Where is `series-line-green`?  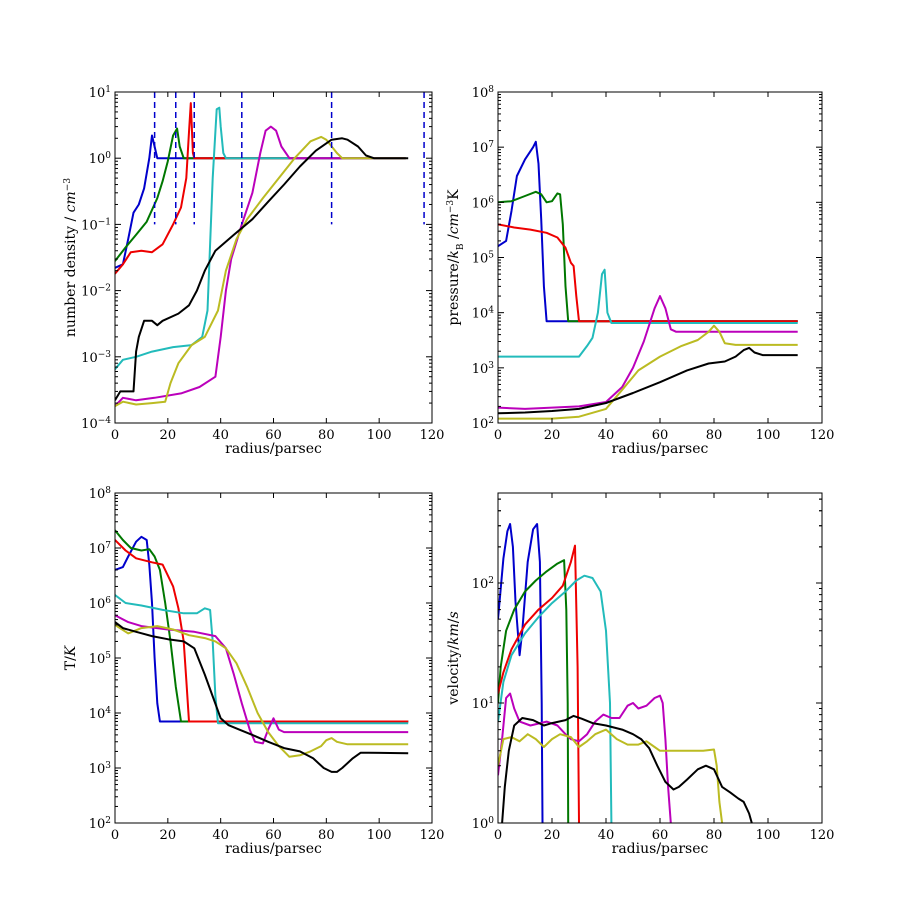
series-line-green is located at coordinates (534, 691).